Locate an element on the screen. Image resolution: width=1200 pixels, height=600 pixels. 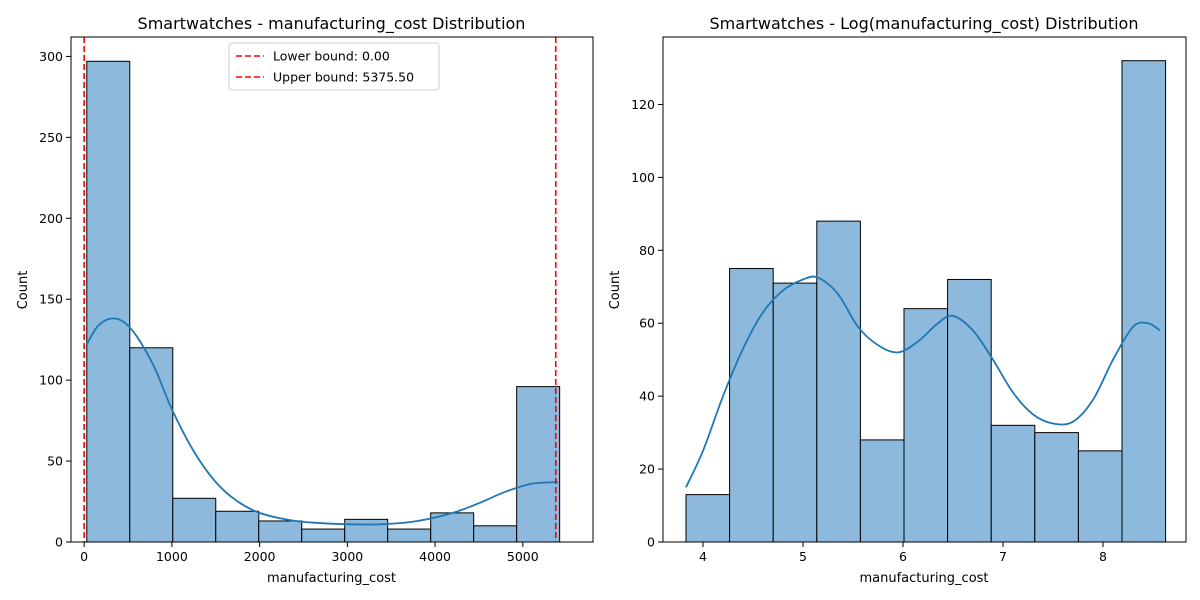
x-tick-label: 5 is located at coordinates (803, 556).